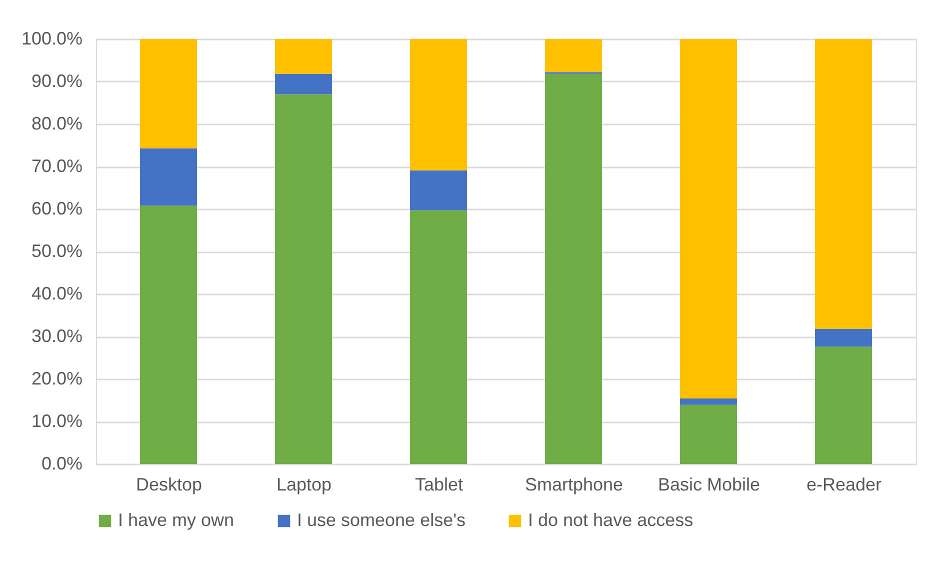 The width and height of the screenshot is (952, 576). Describe the element at coordinates (574, 484) in the screenshot. I see `x-tick-label: Smartphone` at that location.